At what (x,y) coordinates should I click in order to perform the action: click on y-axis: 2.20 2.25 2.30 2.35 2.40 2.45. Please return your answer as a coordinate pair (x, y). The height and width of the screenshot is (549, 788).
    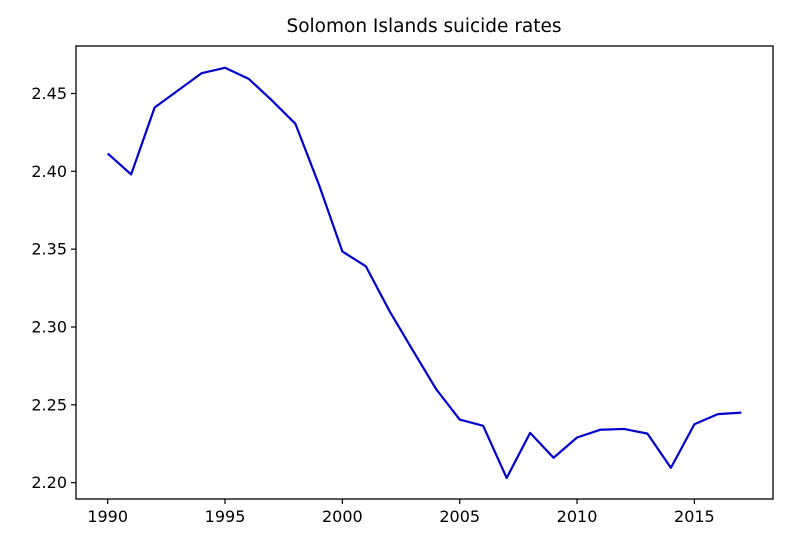
    Looking at the image, I should click on (53, 288).